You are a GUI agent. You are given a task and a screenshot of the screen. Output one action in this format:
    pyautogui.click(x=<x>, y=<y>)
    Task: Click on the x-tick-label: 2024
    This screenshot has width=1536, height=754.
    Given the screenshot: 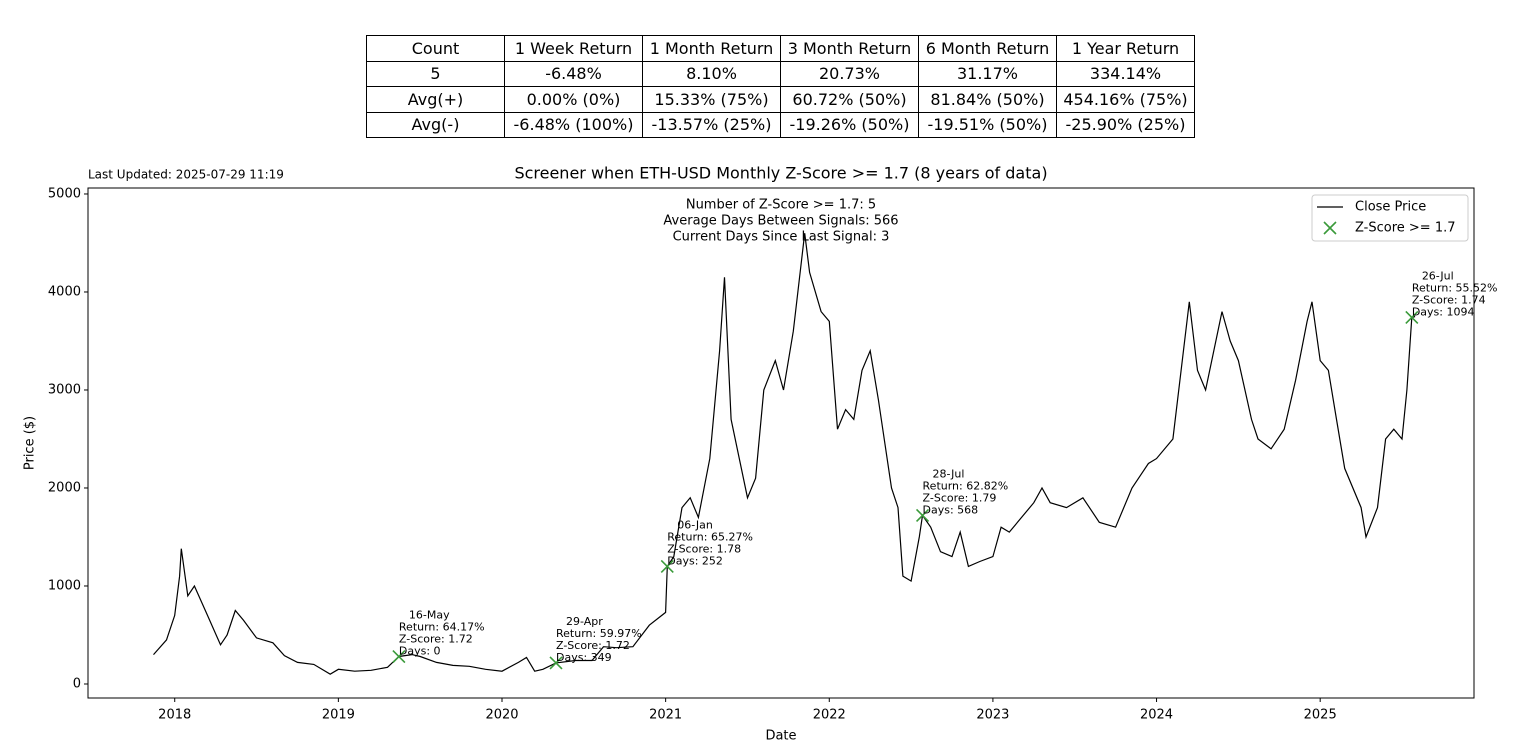 What is the action you would take?
    pyautogui.click(x=1156, y=715)
    